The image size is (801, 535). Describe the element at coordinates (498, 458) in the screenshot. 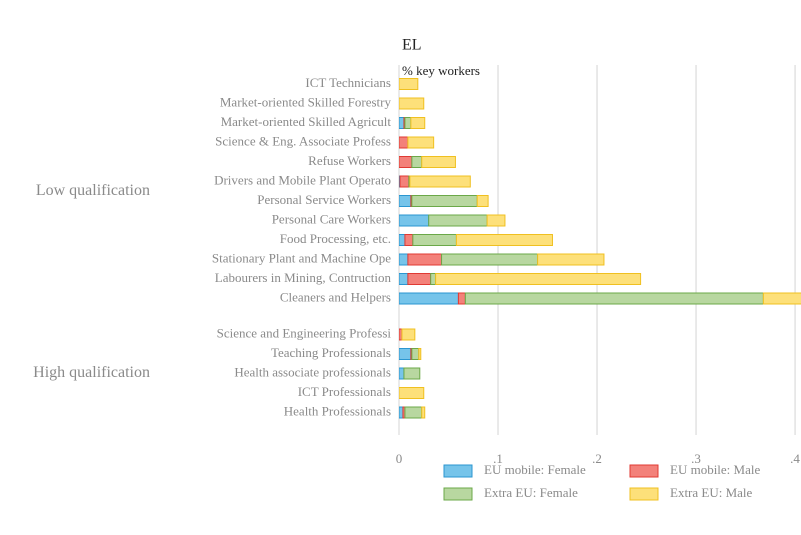

I see `x-tick-label: .1` at that location.